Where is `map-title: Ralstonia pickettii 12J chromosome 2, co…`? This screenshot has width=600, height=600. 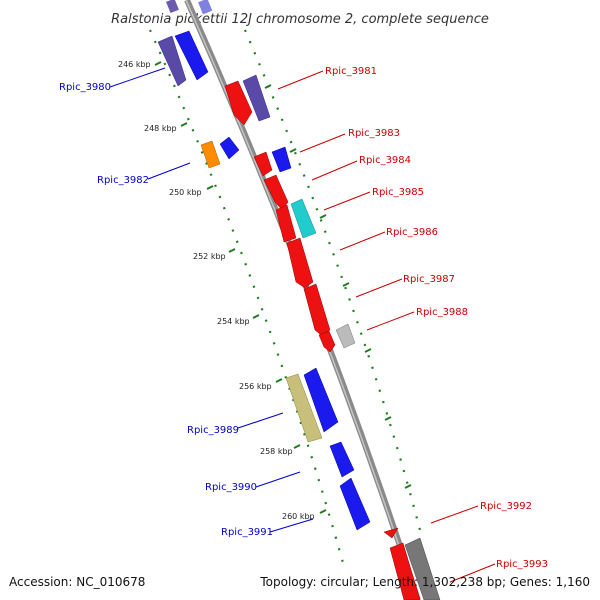 map-title: Ralstonia pickettii 12J chromosome 2, co… is located at coordinates (300, 19).